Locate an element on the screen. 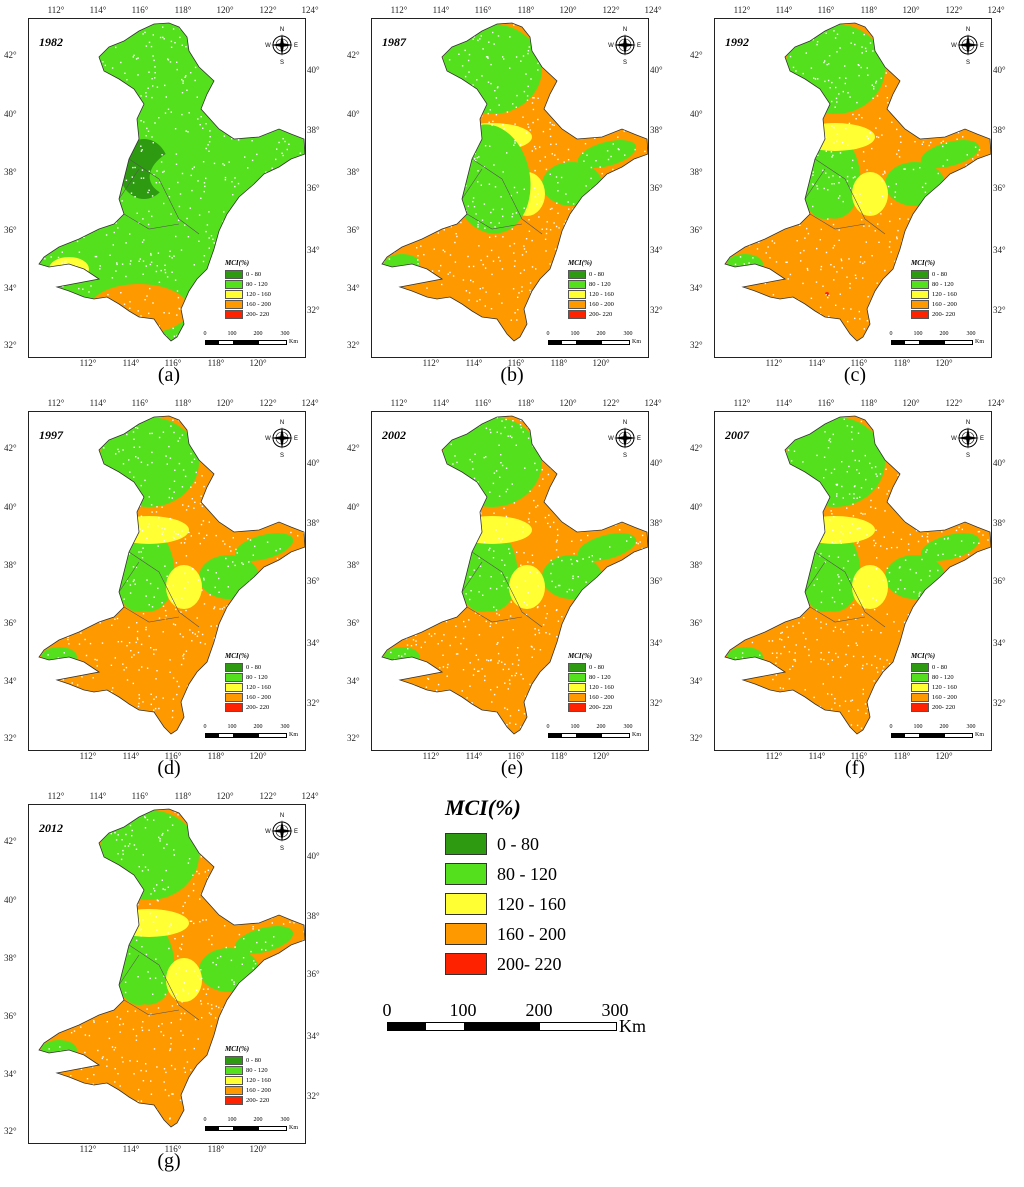 The width and height of the screenshot is (1024, 1187). mini-legend-label: 160 - 200 is located at coordinates (258, 304).